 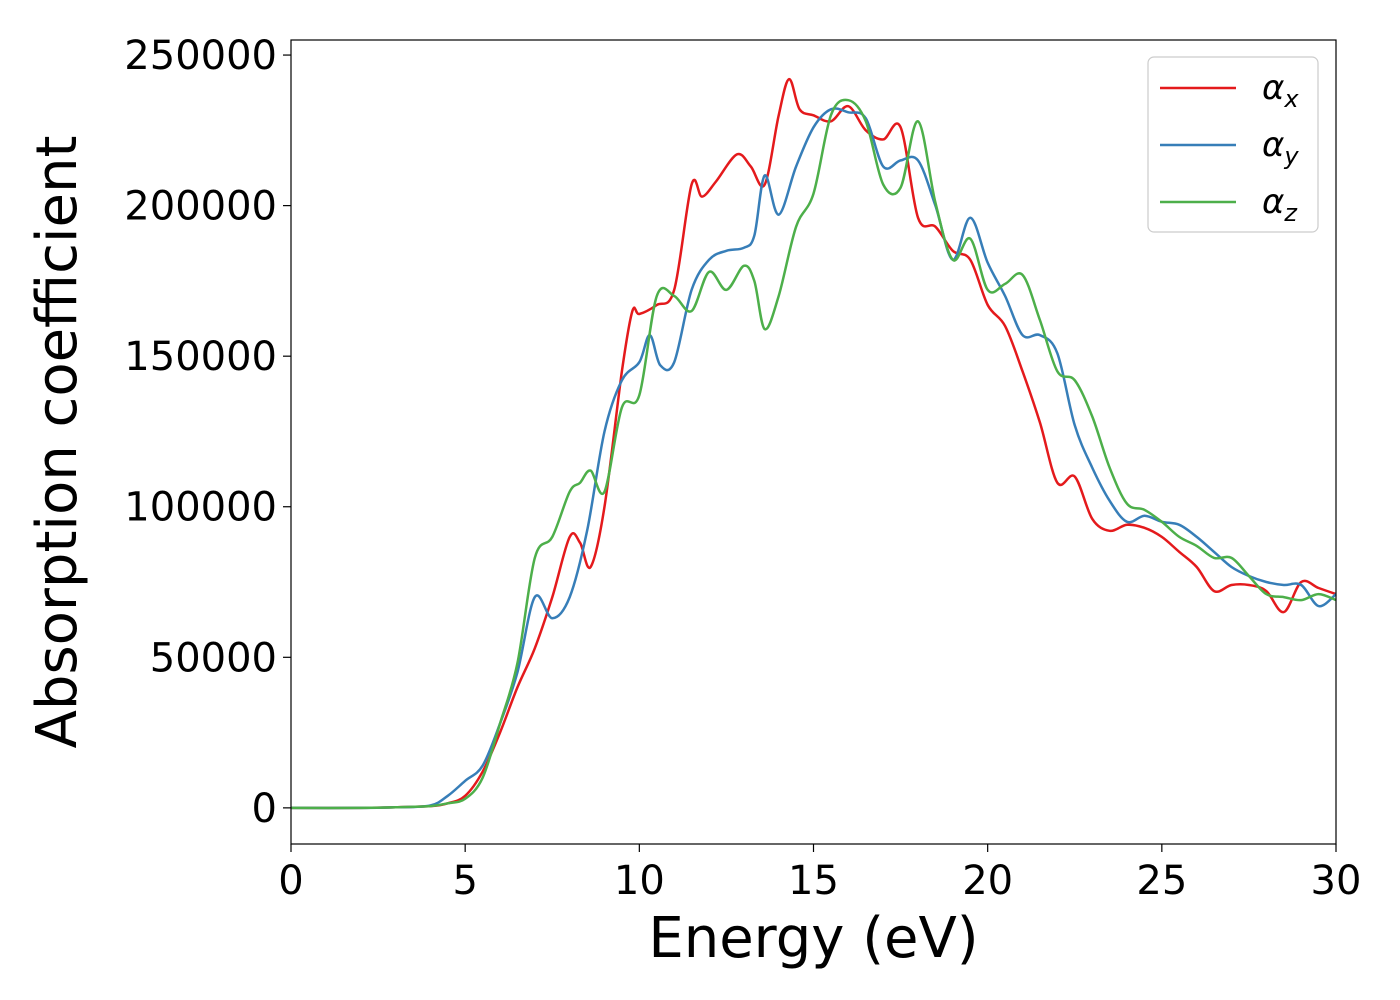 What do you see at coordinates (1291, 99) in the screenshot?
I see `legend-subscript: x` at bounding box center [1291, 99].